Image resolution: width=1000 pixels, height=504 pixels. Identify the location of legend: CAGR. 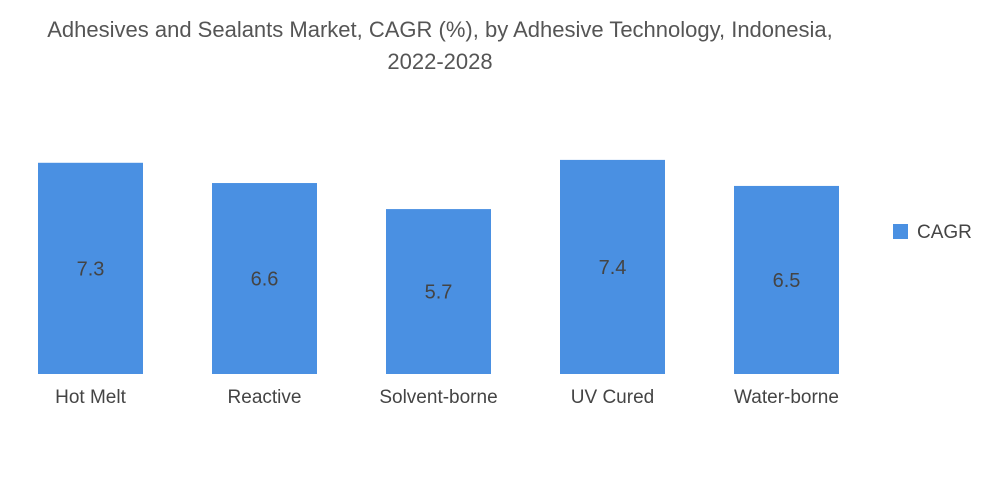
(932, 232).